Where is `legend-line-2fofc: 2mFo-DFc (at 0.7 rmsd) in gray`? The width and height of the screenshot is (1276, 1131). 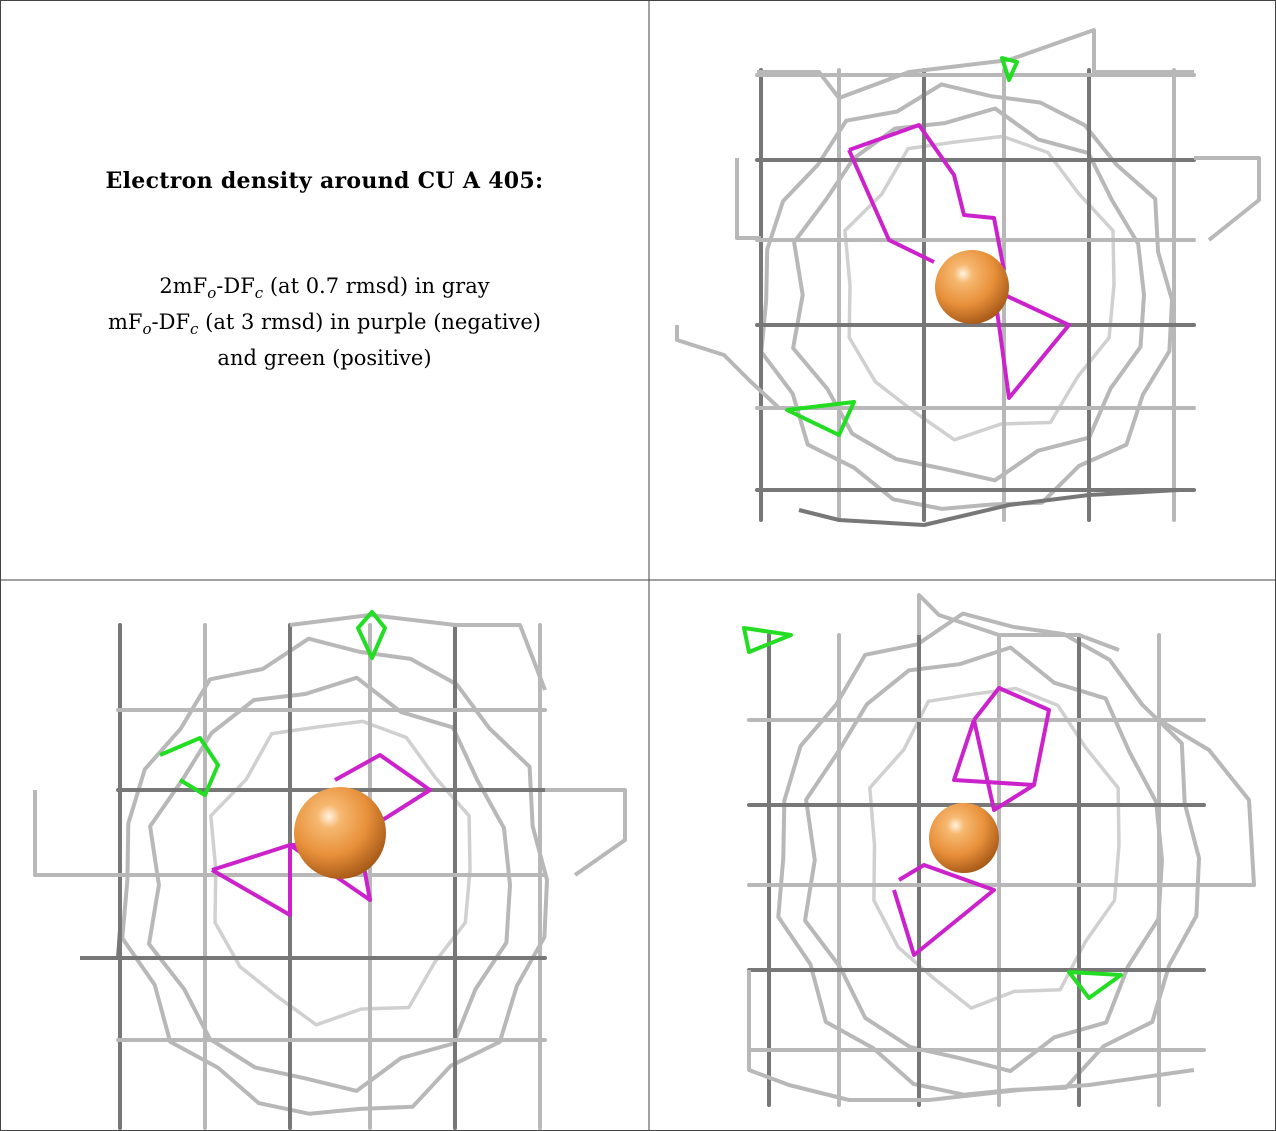 legend-line-2fofc: 2mFo-DFc (at 0.7 rmsd) in gray is located at coordinates (324, 288).